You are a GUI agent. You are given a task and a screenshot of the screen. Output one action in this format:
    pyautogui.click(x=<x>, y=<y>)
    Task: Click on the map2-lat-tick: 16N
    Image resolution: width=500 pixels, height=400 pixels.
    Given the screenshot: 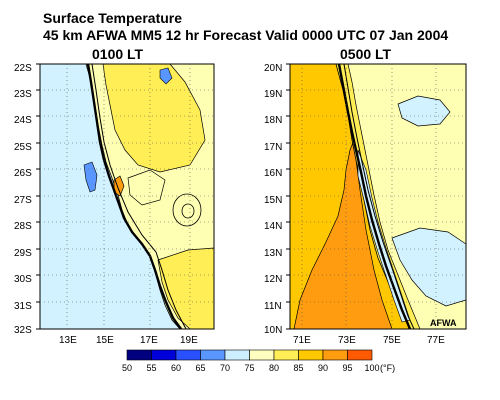 What is the action you would take?
    pyautogui.click(x=273, y=173)
    